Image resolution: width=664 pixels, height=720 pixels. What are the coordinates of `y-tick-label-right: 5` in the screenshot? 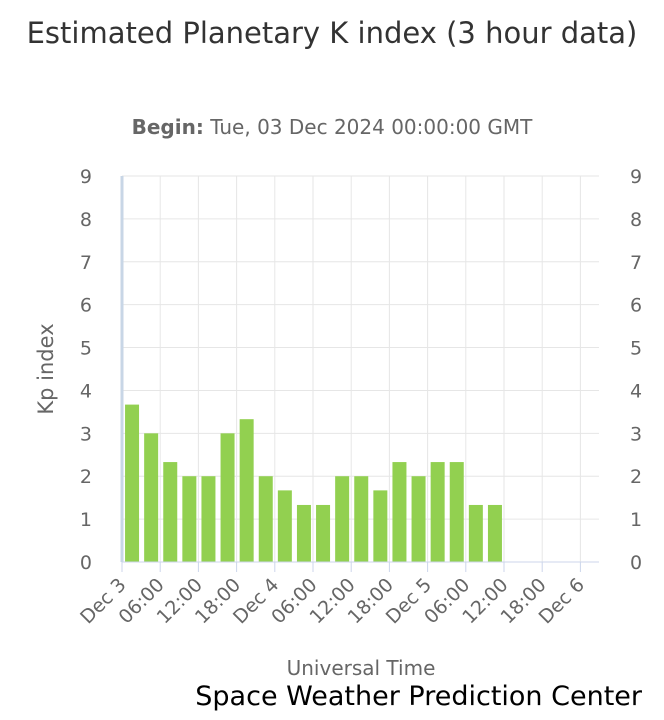 It's located at (636, 349).